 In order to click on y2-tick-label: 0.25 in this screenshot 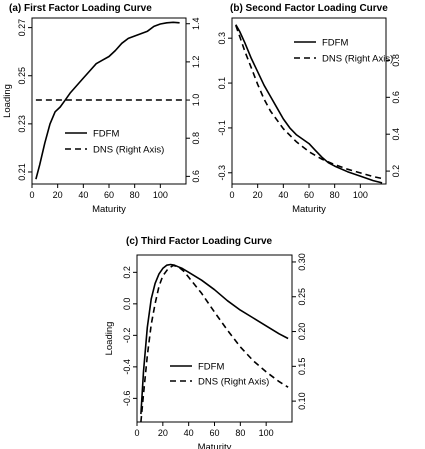, I will do `click(302, 297)`.